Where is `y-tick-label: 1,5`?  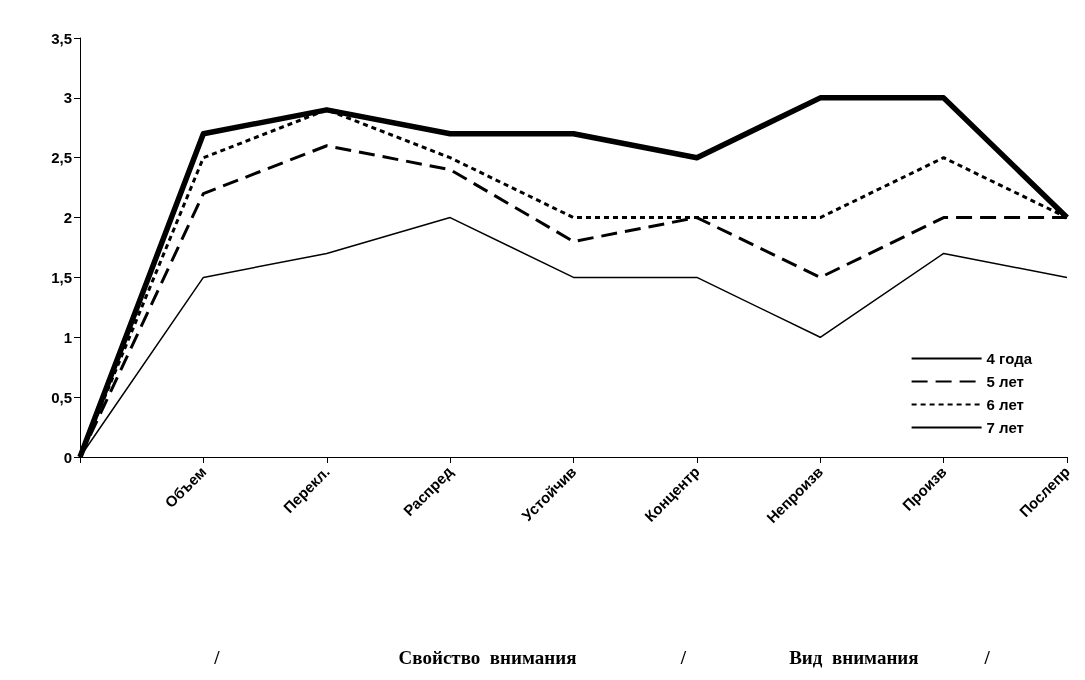
y-tick-label: 1,5 is located at coordinates (61, 277).